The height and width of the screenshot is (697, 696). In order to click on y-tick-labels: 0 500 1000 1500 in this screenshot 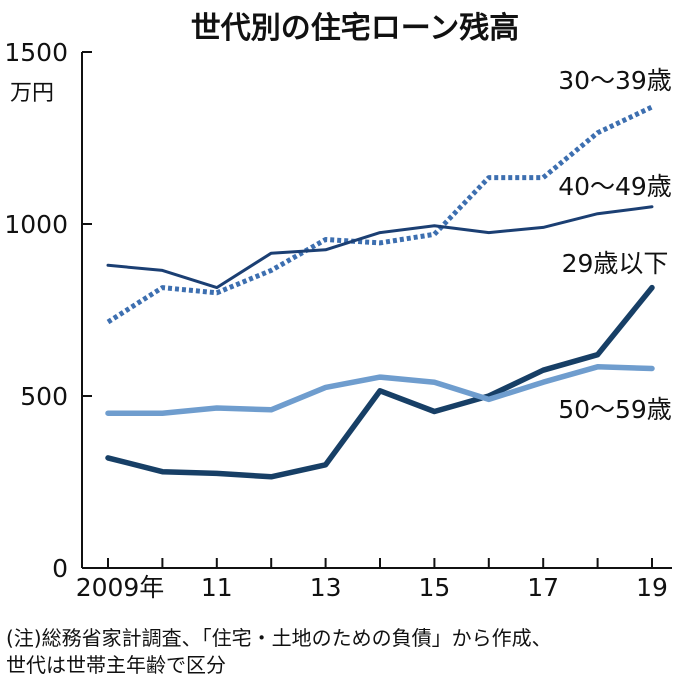, I will do `click(48, 310)`.